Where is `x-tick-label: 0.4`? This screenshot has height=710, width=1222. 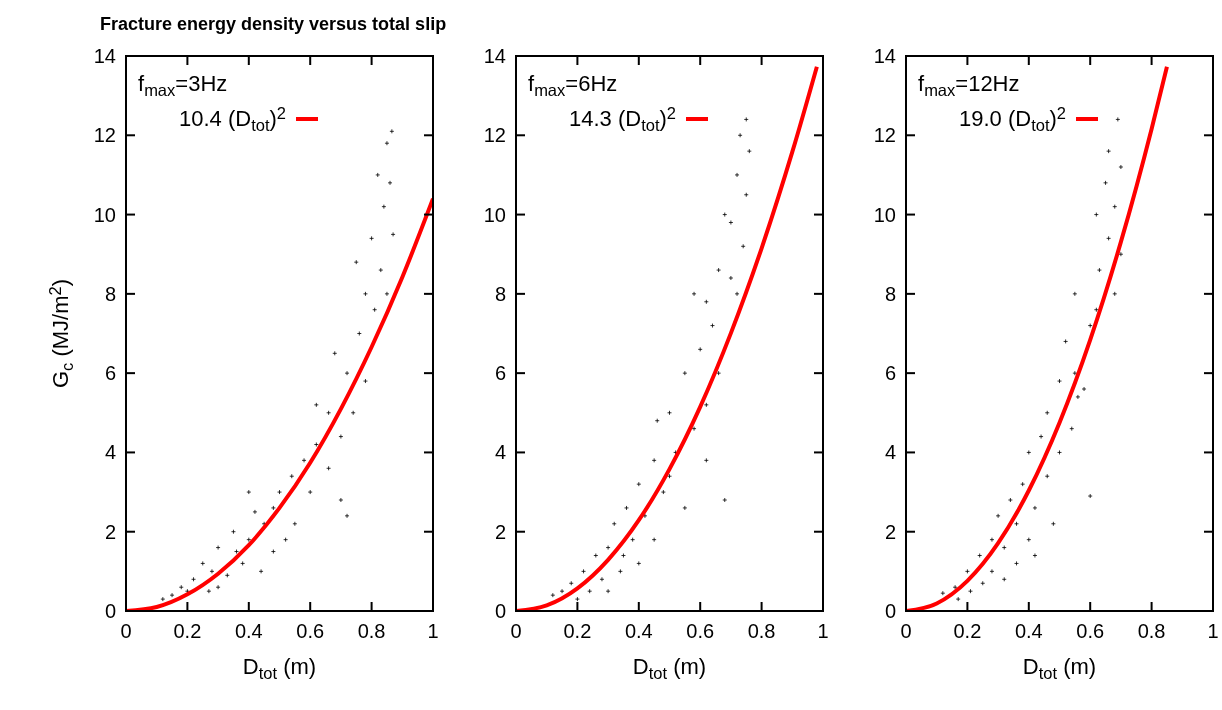
x-tick-label: 0.4 is located at coordinates (1028, 631).